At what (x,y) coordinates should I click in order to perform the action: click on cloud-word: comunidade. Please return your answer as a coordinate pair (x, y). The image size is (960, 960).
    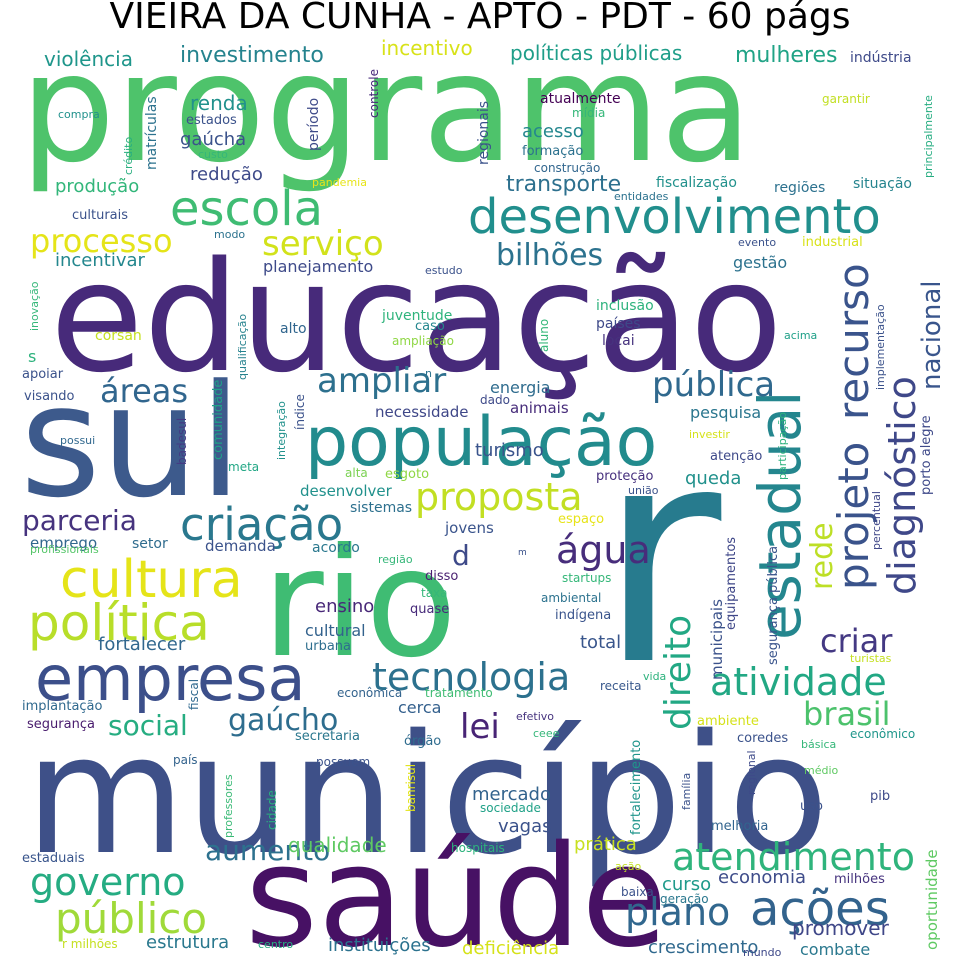
    Looking at the image, I should click on (218, 420).